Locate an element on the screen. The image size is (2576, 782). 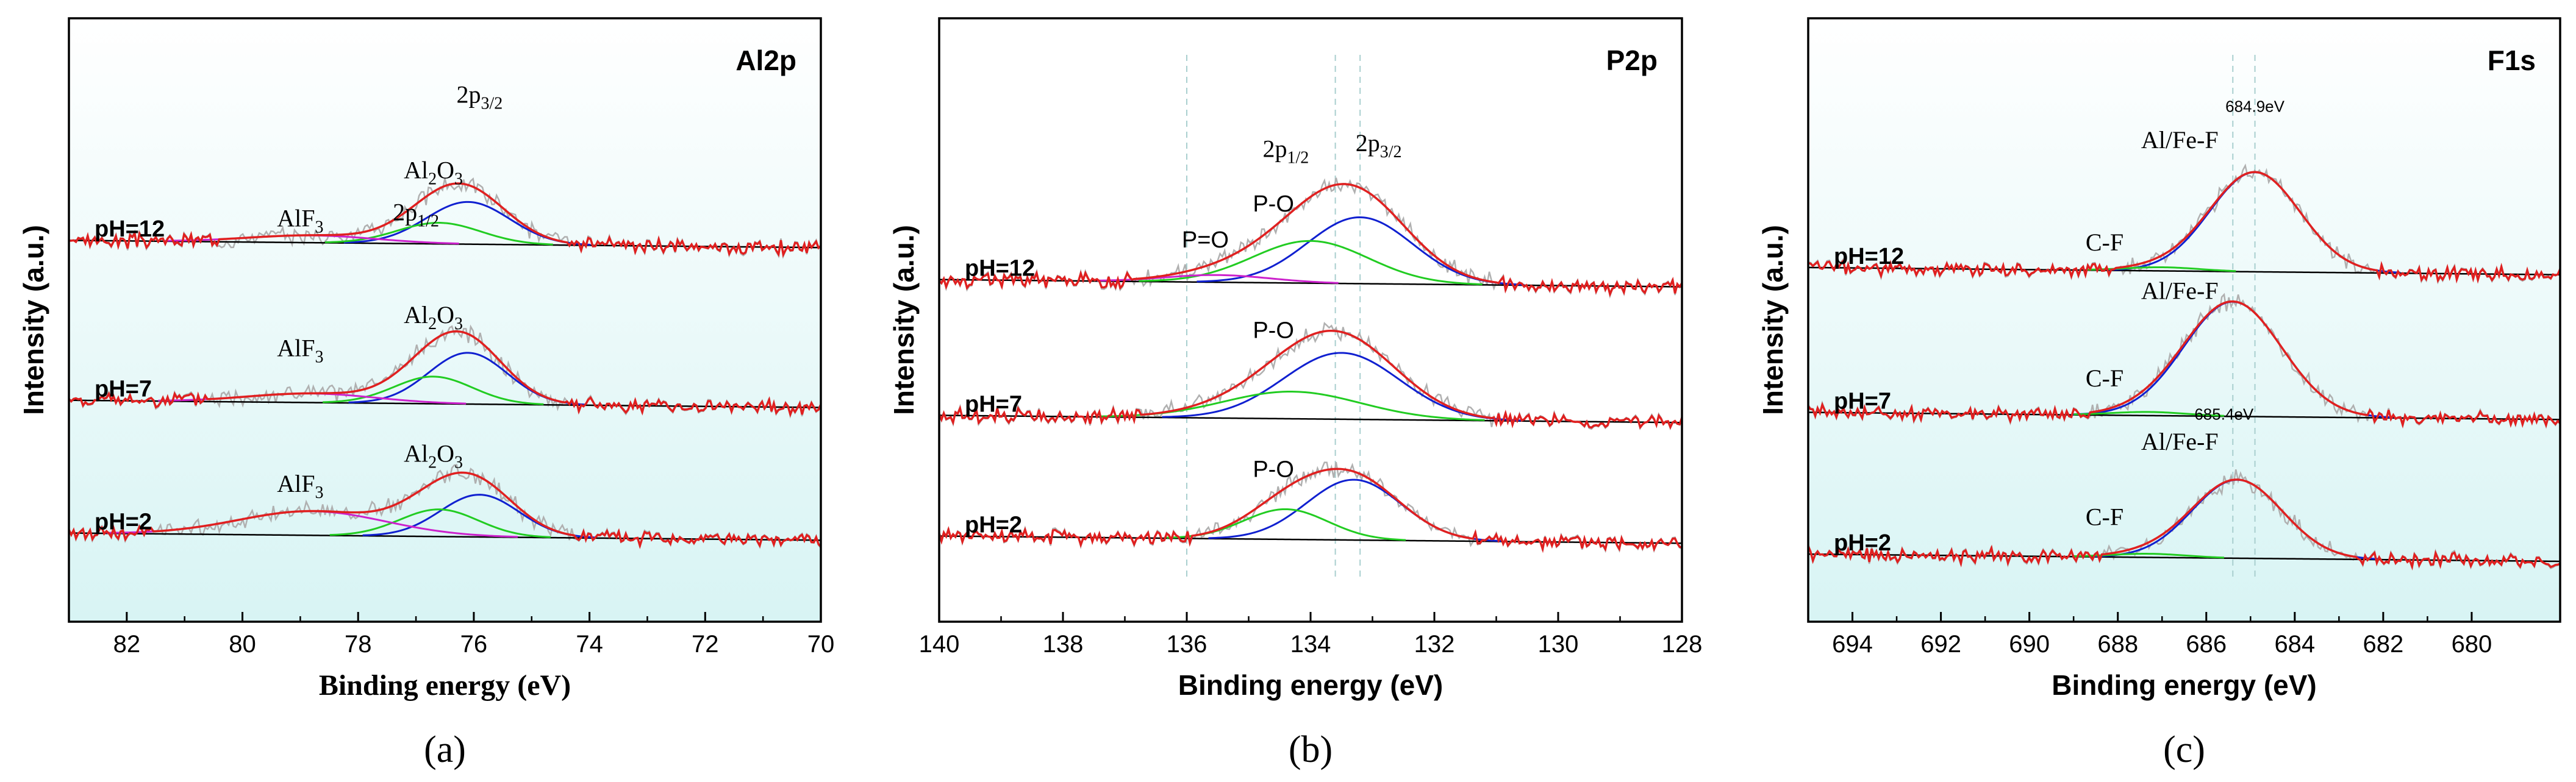
x-tick-label: 690 is located at coordinates (2029, 644).